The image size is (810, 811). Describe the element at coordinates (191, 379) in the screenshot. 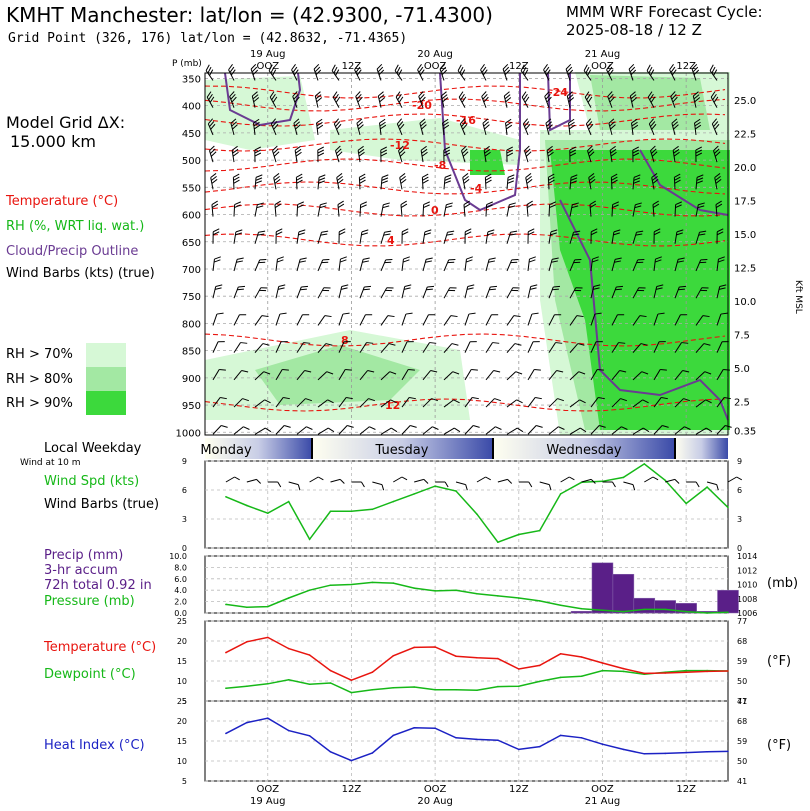

I see `pressure-tick-label: 900` at that location.